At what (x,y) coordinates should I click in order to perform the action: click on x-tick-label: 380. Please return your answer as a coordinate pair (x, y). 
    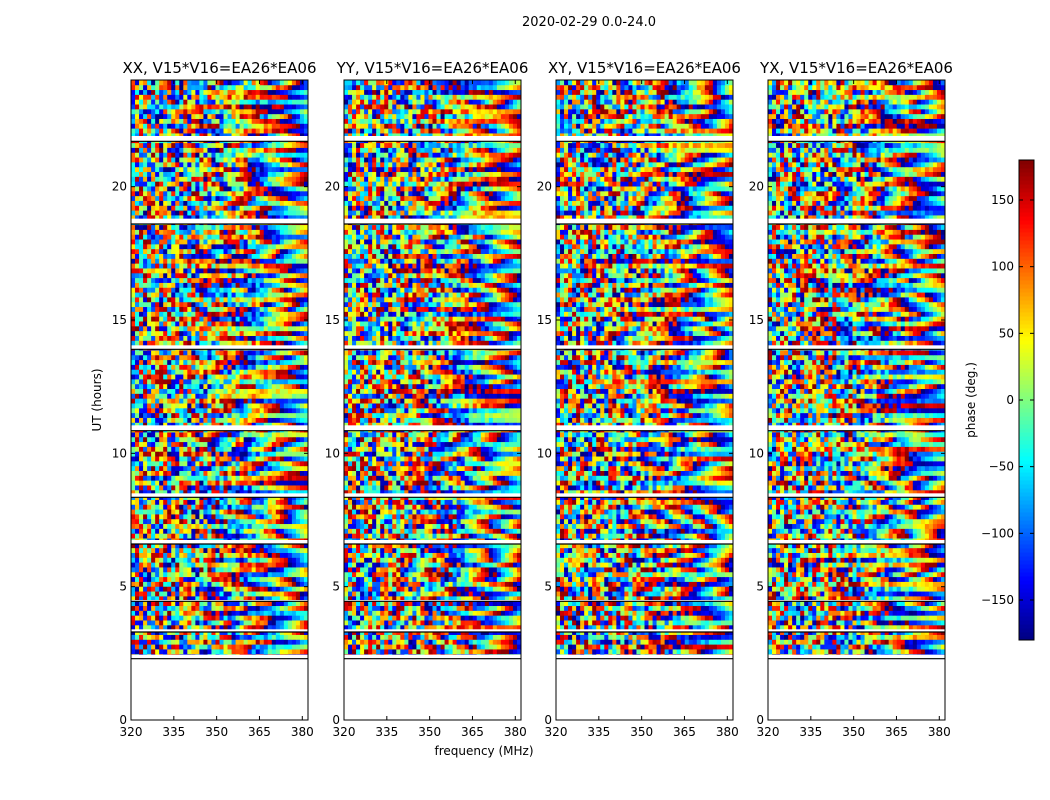
    Looking at the image, I should click on (727, 732).